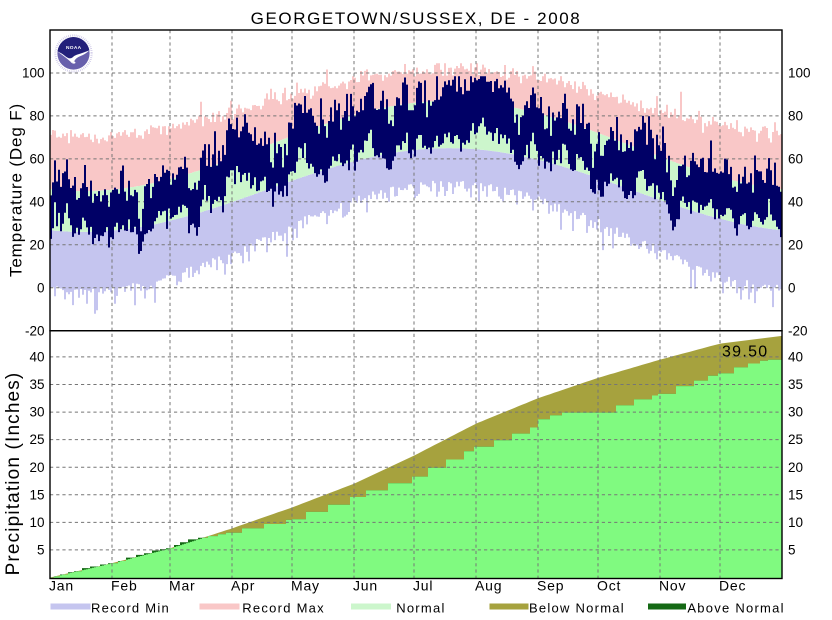  I want to click on svg-text: NOAA, so click(74, 48).